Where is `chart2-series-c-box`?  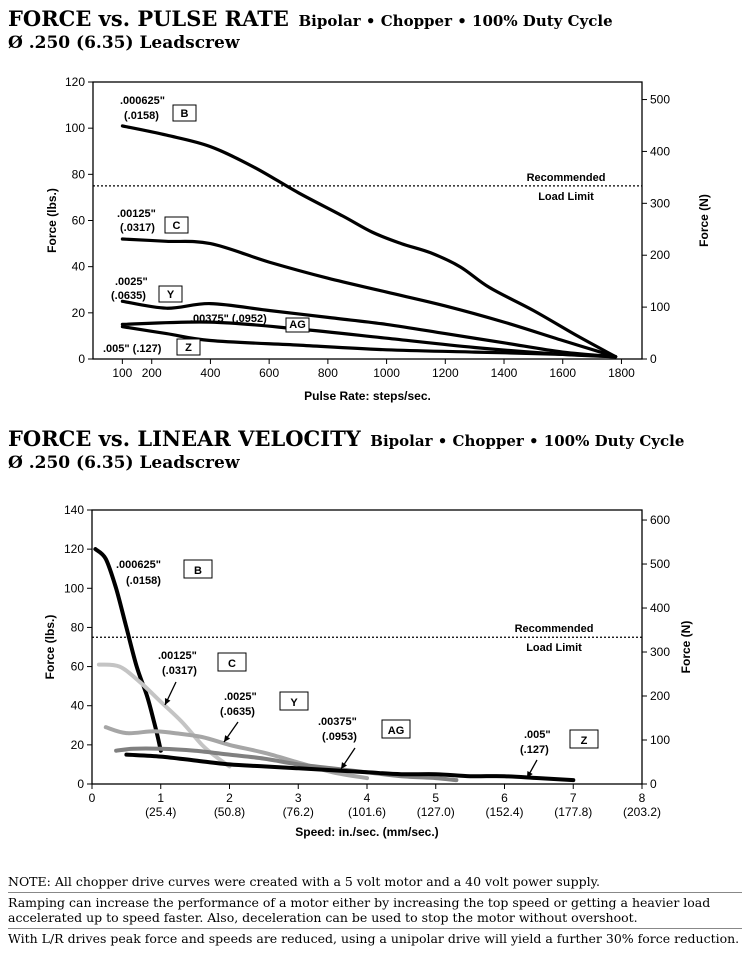
chart2-series-c-box is located at coordinates (232, 662).